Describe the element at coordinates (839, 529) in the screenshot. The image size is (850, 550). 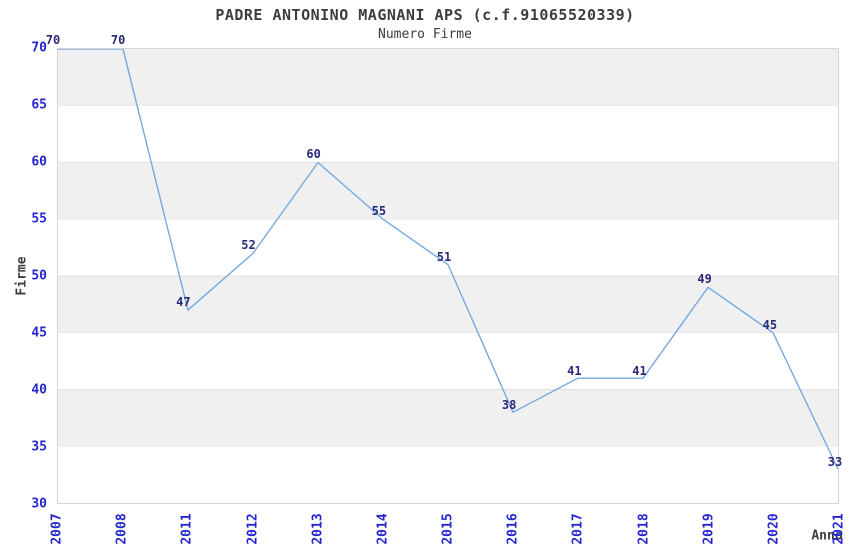
I see `x-tick-label: 2021` at that location.